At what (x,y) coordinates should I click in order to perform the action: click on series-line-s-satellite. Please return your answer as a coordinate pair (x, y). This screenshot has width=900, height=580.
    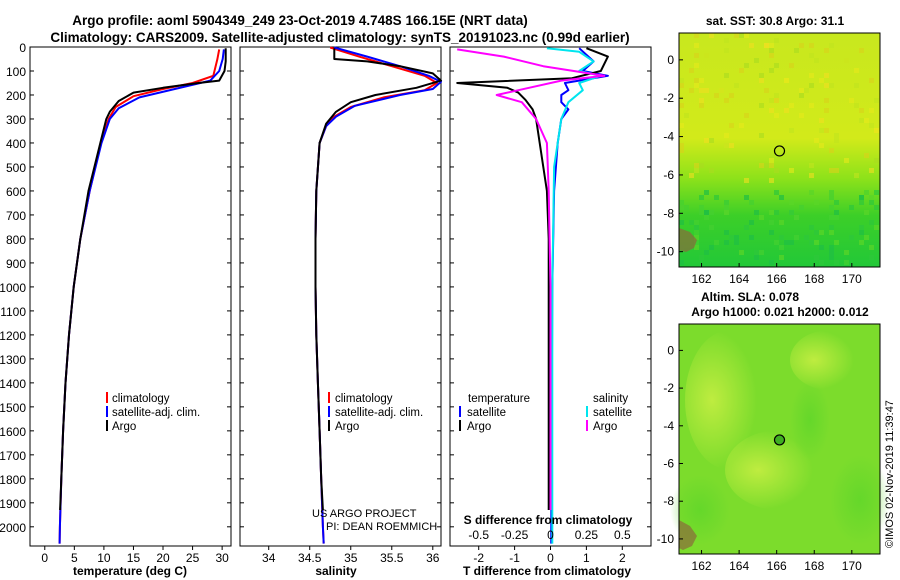
    Looking at the image, I should click on (574, 295).